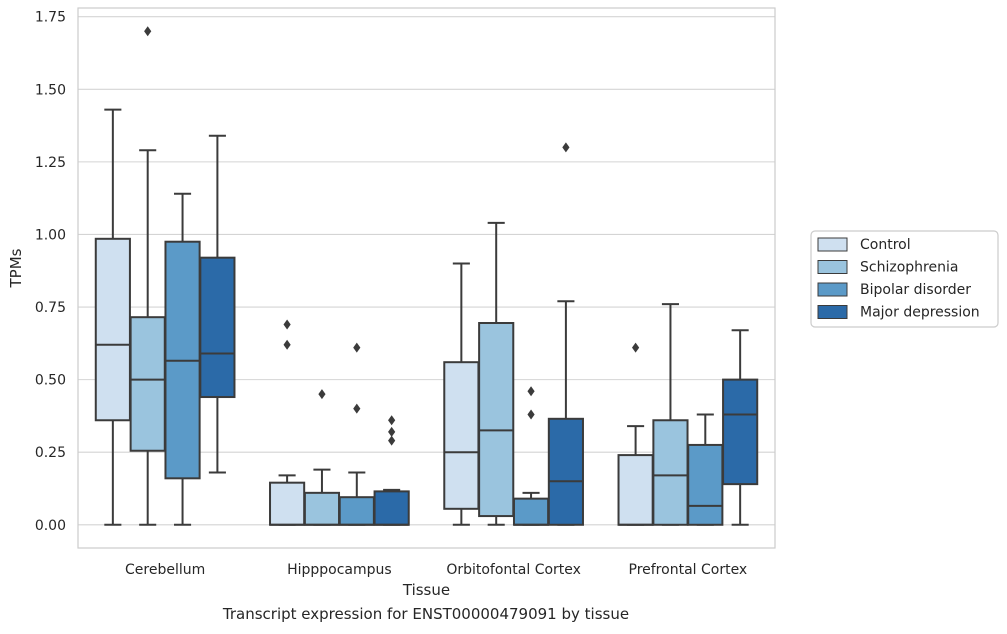  I want to click on legend-label: Major depression, so click(920, 313).